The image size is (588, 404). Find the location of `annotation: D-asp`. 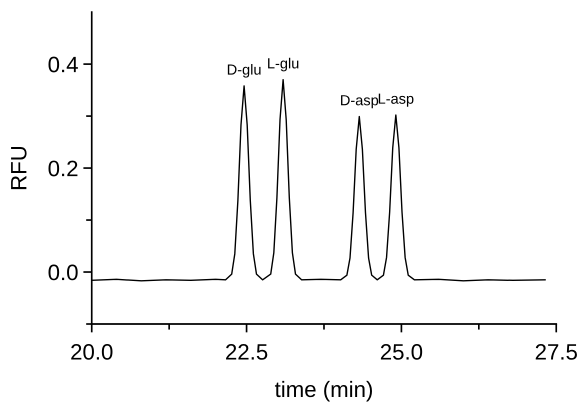

annotation: D-asp is located at coordinates (359, 101).